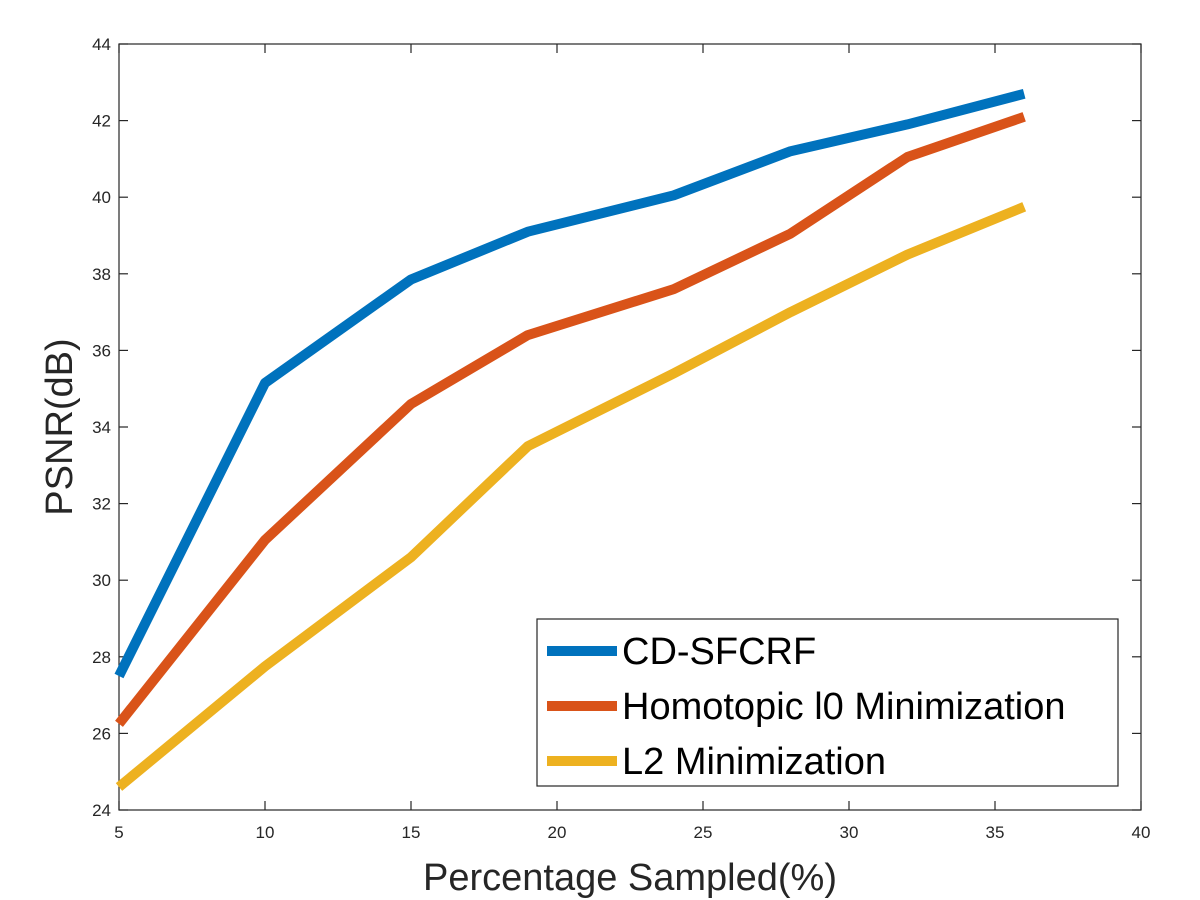  What do you see at coordinates (703, 832) in the screenshot?
I see `x-tick-label: 25` at bounding box center [703, 832].